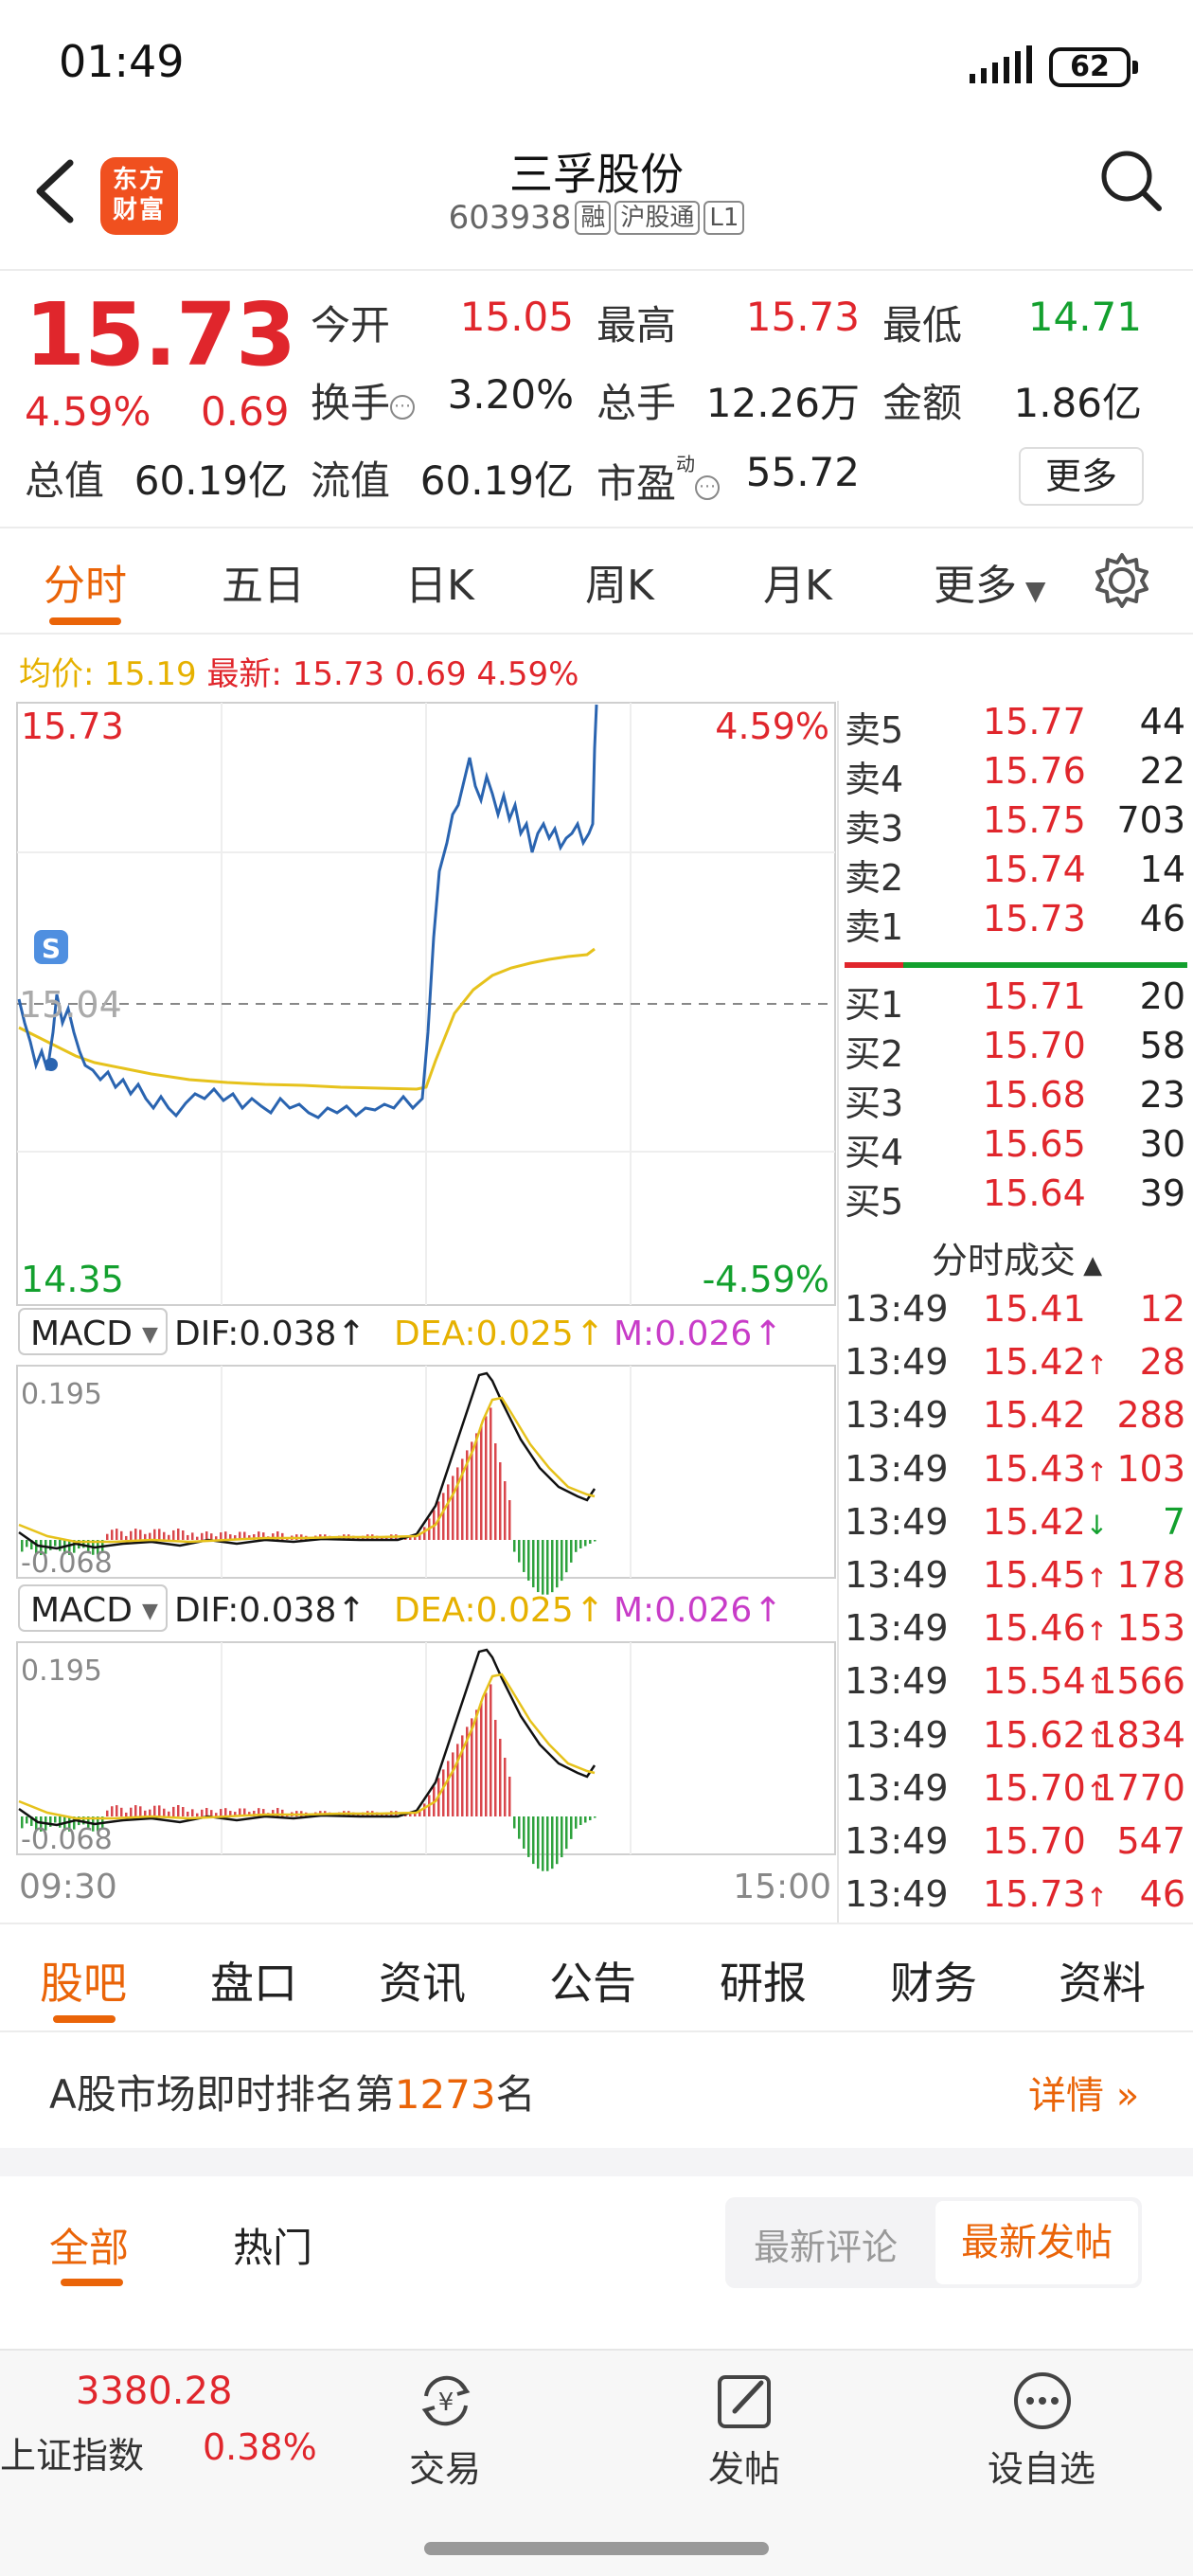 This screenshot has height=2576, width=1193. What do you see at coordinates (1017, 1686) in the screenshot?
I see `trade-row: 13:49 15.54↑ 1566` at bounding box center [1017, 1686].